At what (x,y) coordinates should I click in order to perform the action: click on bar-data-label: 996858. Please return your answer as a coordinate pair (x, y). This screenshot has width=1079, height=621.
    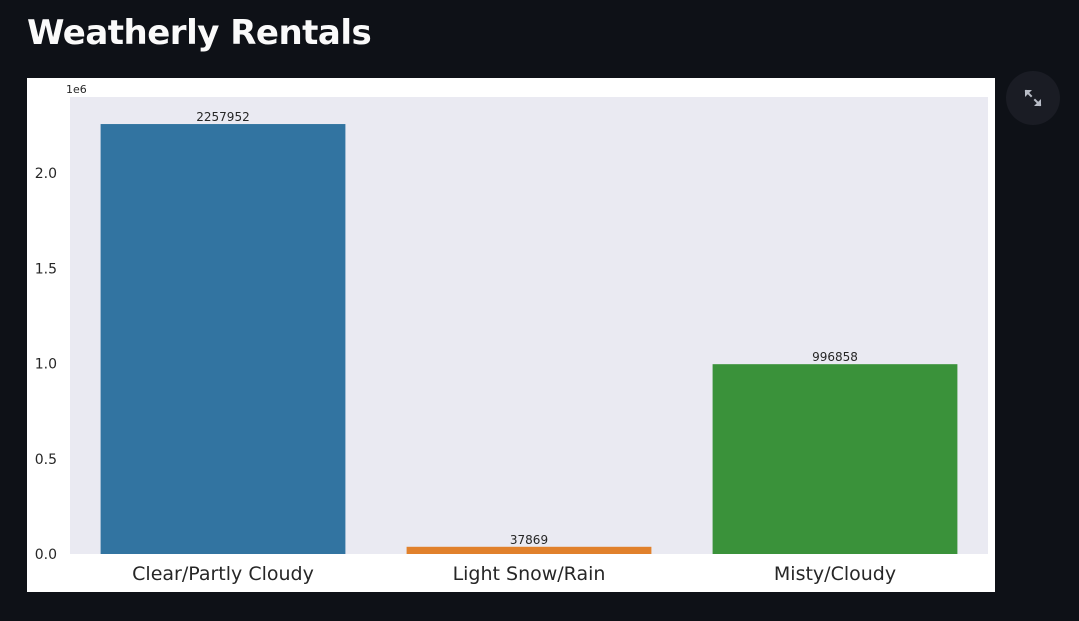
    Looking at the image, I should click on (835, 357).